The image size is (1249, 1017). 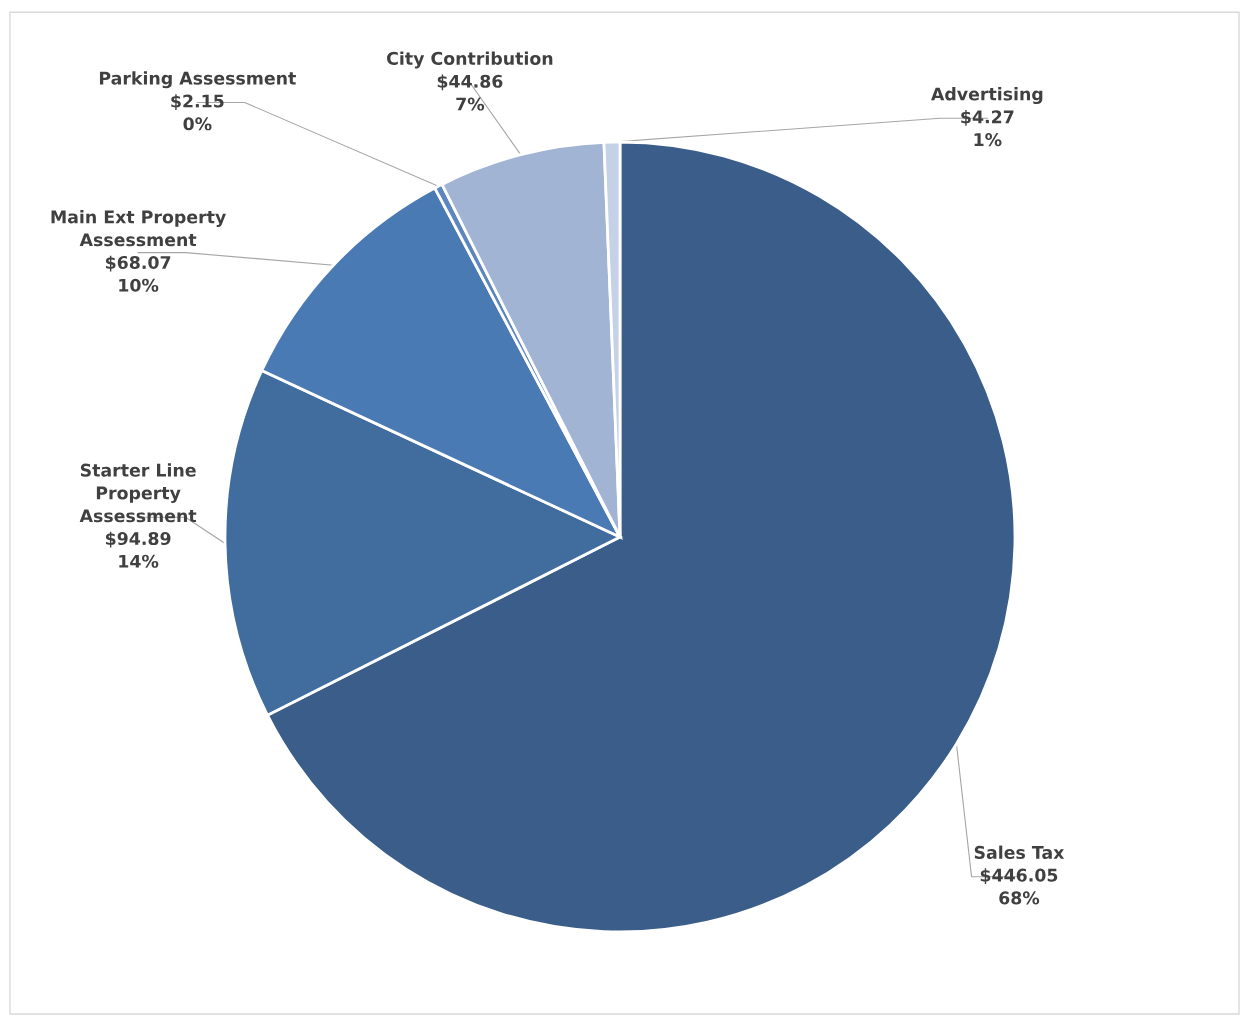 What do you see at coordinates (470, 60) in the screenshot?
I see `slice-label: City Contribution` at bounding box center [470, 60].